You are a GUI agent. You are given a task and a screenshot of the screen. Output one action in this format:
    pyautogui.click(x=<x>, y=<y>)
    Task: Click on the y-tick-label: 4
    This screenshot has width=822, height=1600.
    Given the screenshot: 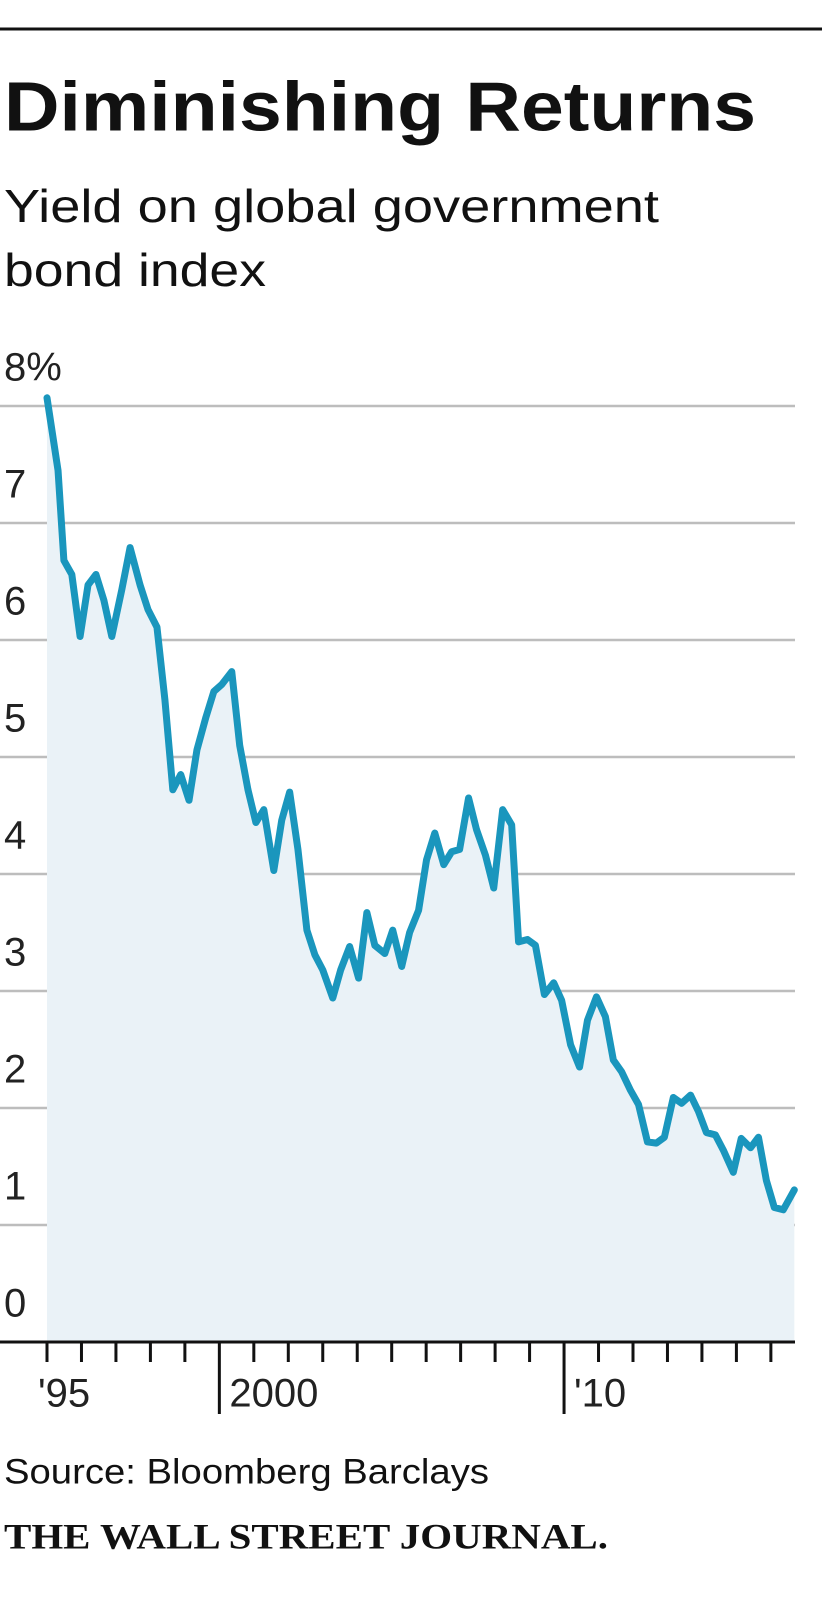 What is the action you would take?
    pyautogui.click(x=15, y=836)
    